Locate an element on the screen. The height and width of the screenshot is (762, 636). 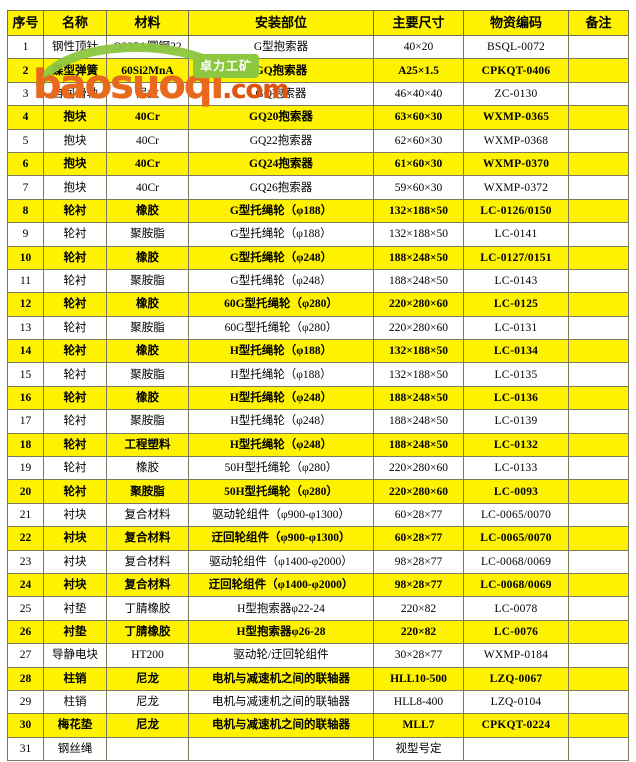
cell-code: CPKQT-0224 is located at coordinates (516, 725).